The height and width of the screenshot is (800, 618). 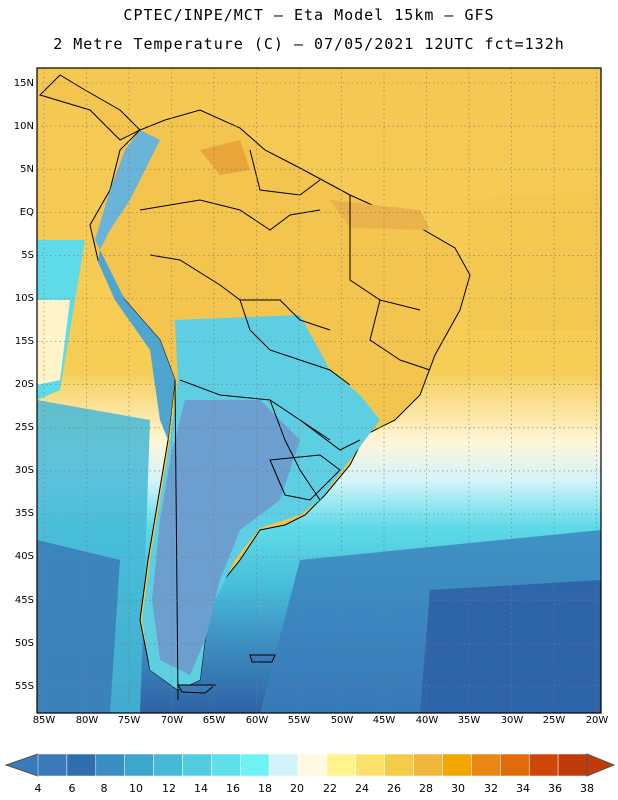 What do you see at coordinates (380, 215) in the screenshot?
I see `amazon-mouth-warm` at bounding box center [380, 215].